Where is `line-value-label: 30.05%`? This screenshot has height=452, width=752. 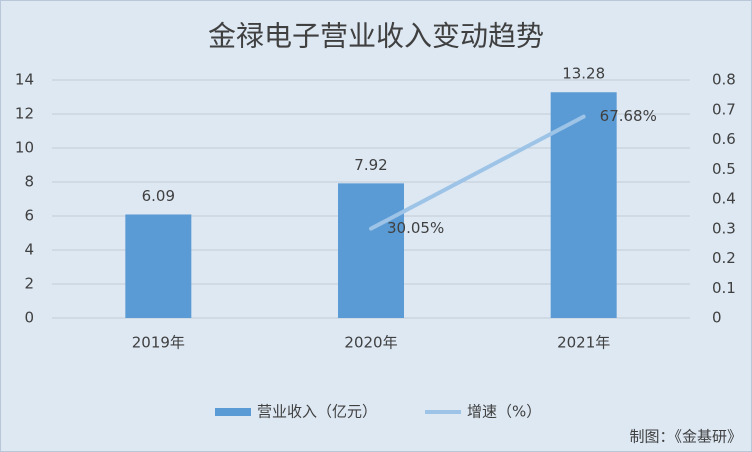 line-value-label: 30.05% is located at coordinates (415, 228).